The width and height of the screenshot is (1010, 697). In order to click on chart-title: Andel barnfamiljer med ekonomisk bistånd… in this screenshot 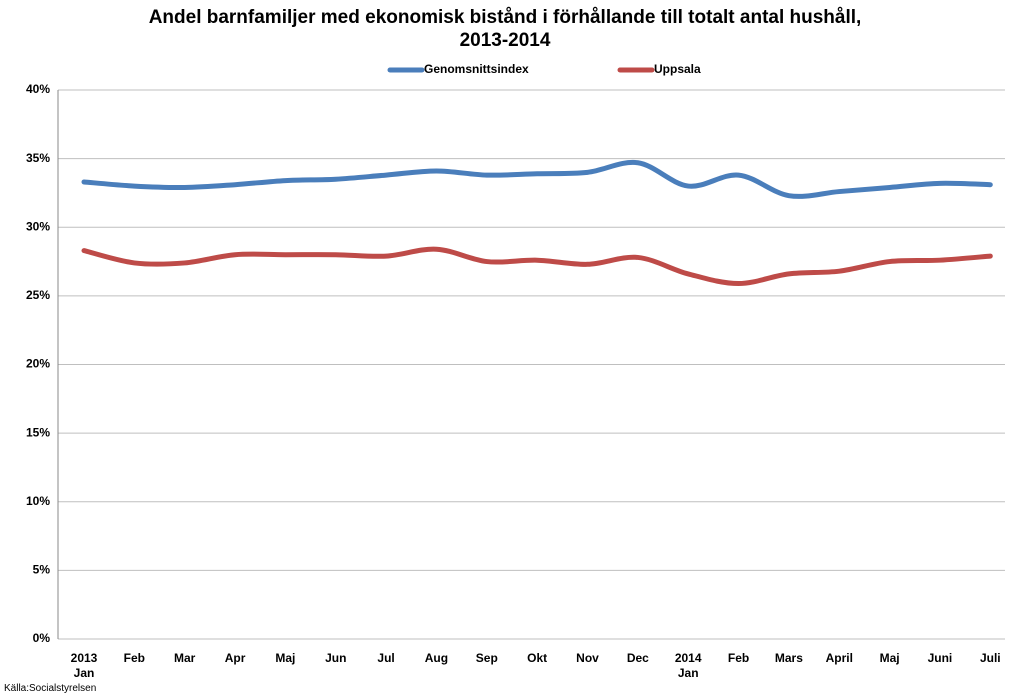, I will do `click(505, 29)`.